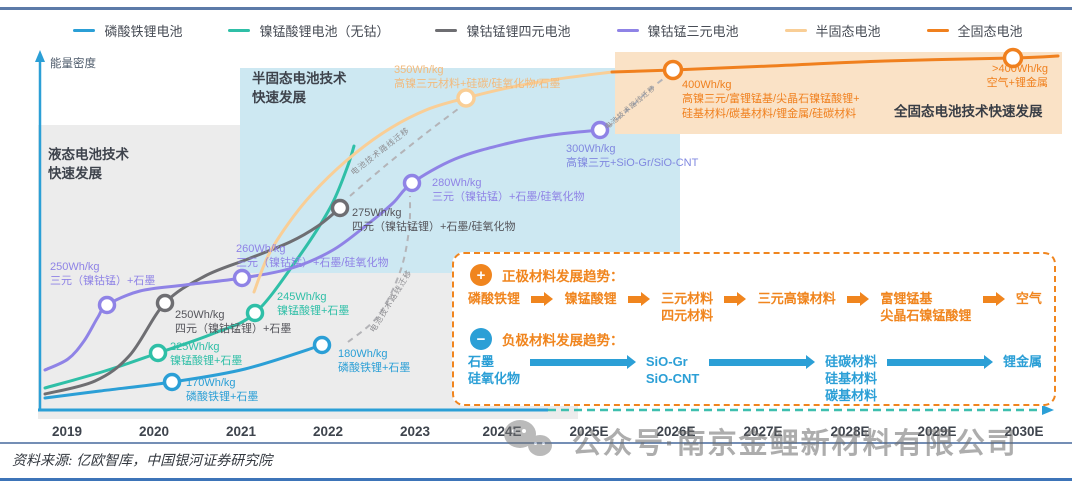  Describe the element at coordinates (73, 64) in the screenshot. I see `y-axis-label: 能量密度` at that location.